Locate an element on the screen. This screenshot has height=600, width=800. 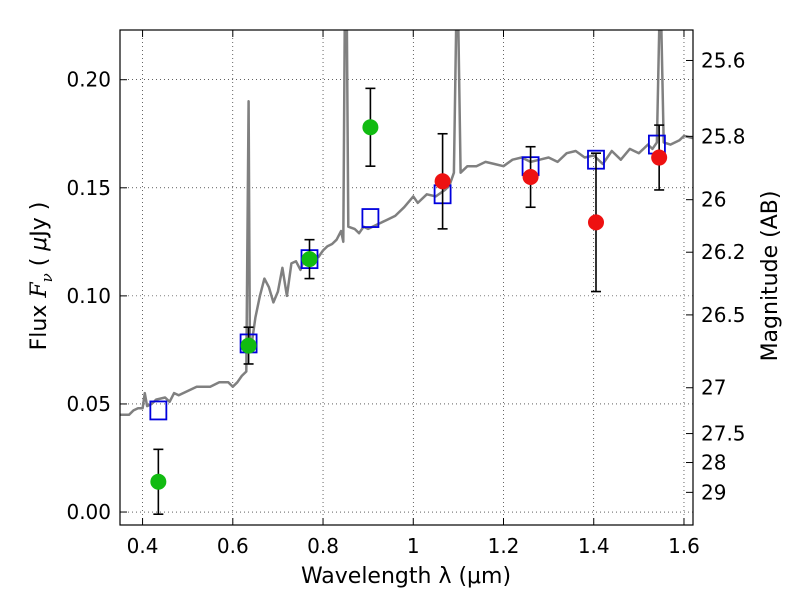
x-tick-label: 1.4 is located at coordinates (594, 546).